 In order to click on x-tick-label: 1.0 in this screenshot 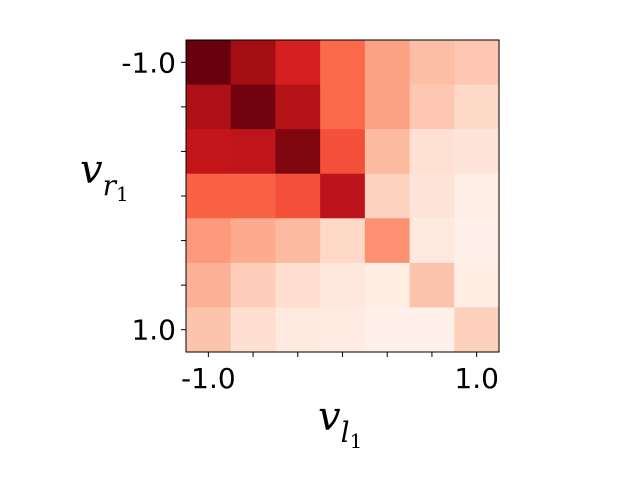, I will do `click(476, 378)`.